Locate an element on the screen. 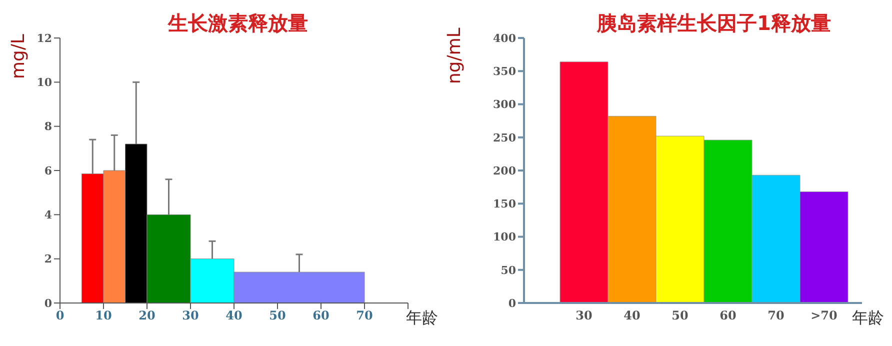  x-tick-label: 0 is located at coordinates (60, 315).